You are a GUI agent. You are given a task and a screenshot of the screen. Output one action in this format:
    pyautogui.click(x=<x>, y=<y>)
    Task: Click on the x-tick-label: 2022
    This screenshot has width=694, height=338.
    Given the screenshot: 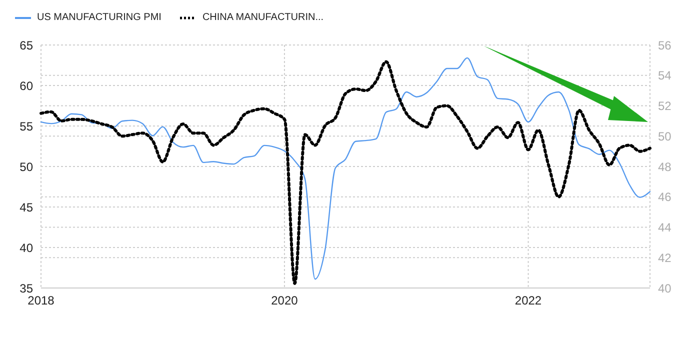 What is the action you would take?
    pyautogui.click(x=528, y=301)
    